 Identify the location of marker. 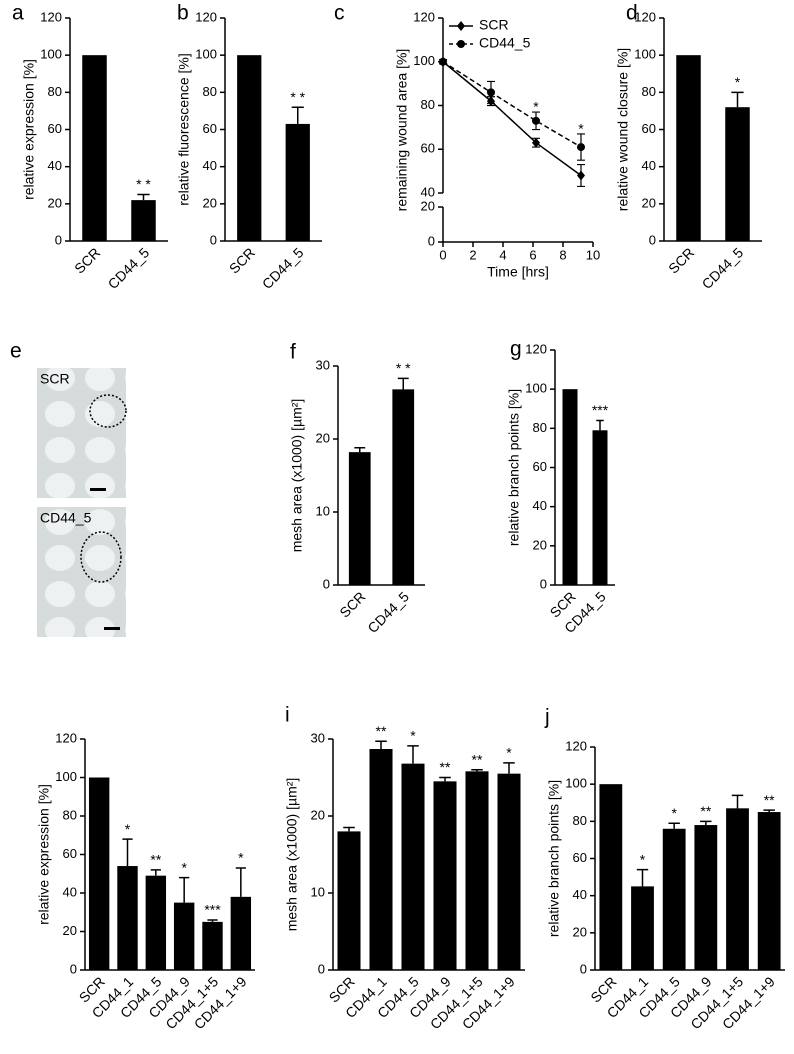
(491, 92).